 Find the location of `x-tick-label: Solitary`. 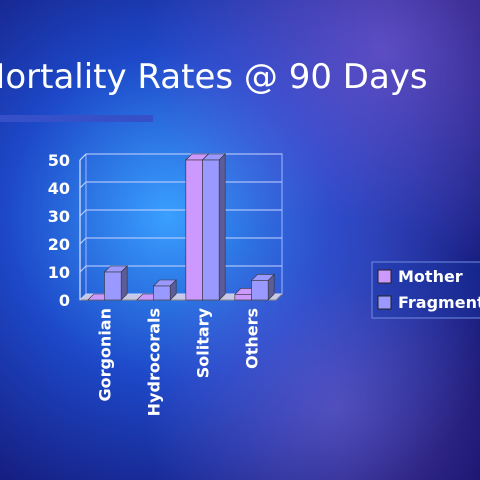

x-tick-label: Solitary is located at coordinates (203, 342).